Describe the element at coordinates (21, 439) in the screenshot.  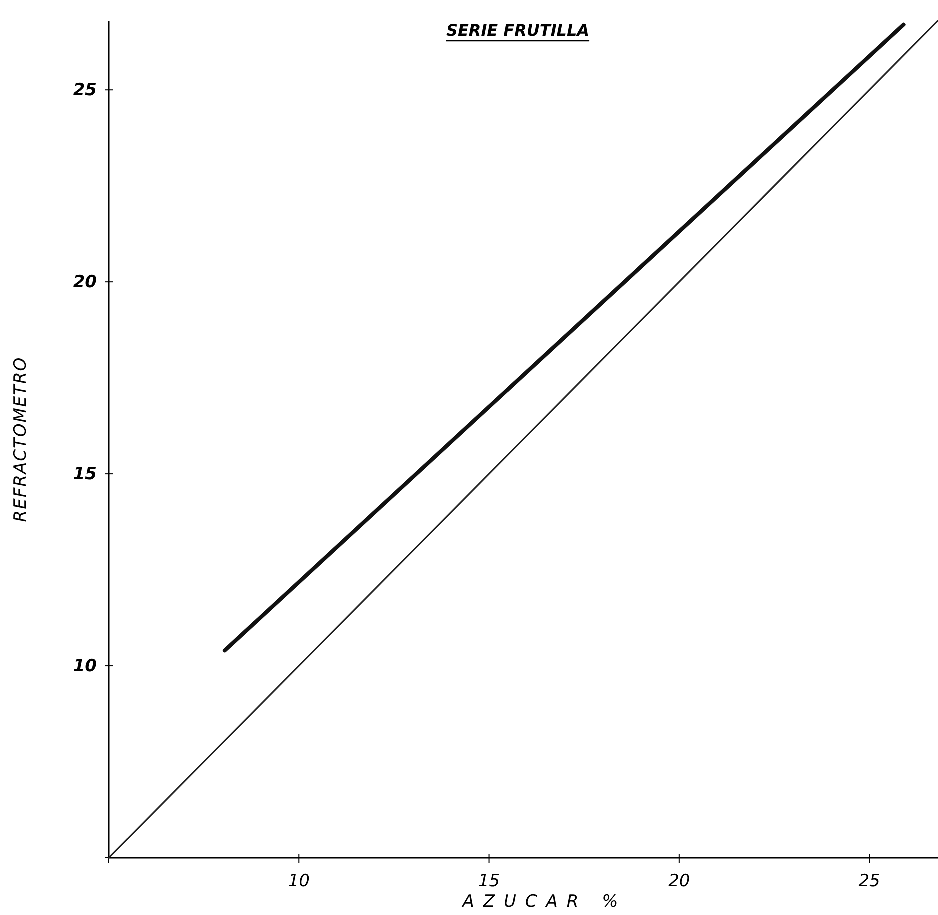
I see `y-axis-title: REFRACTOMETRO` at that location.